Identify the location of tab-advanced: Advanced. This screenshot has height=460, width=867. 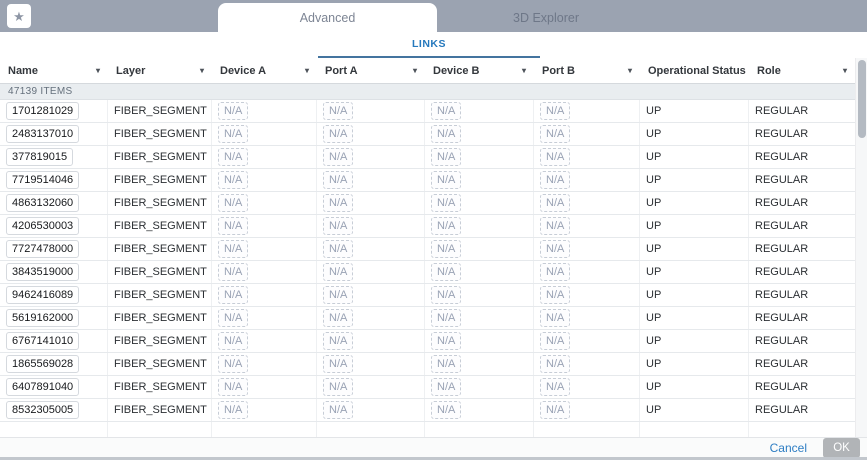
(327, 17).